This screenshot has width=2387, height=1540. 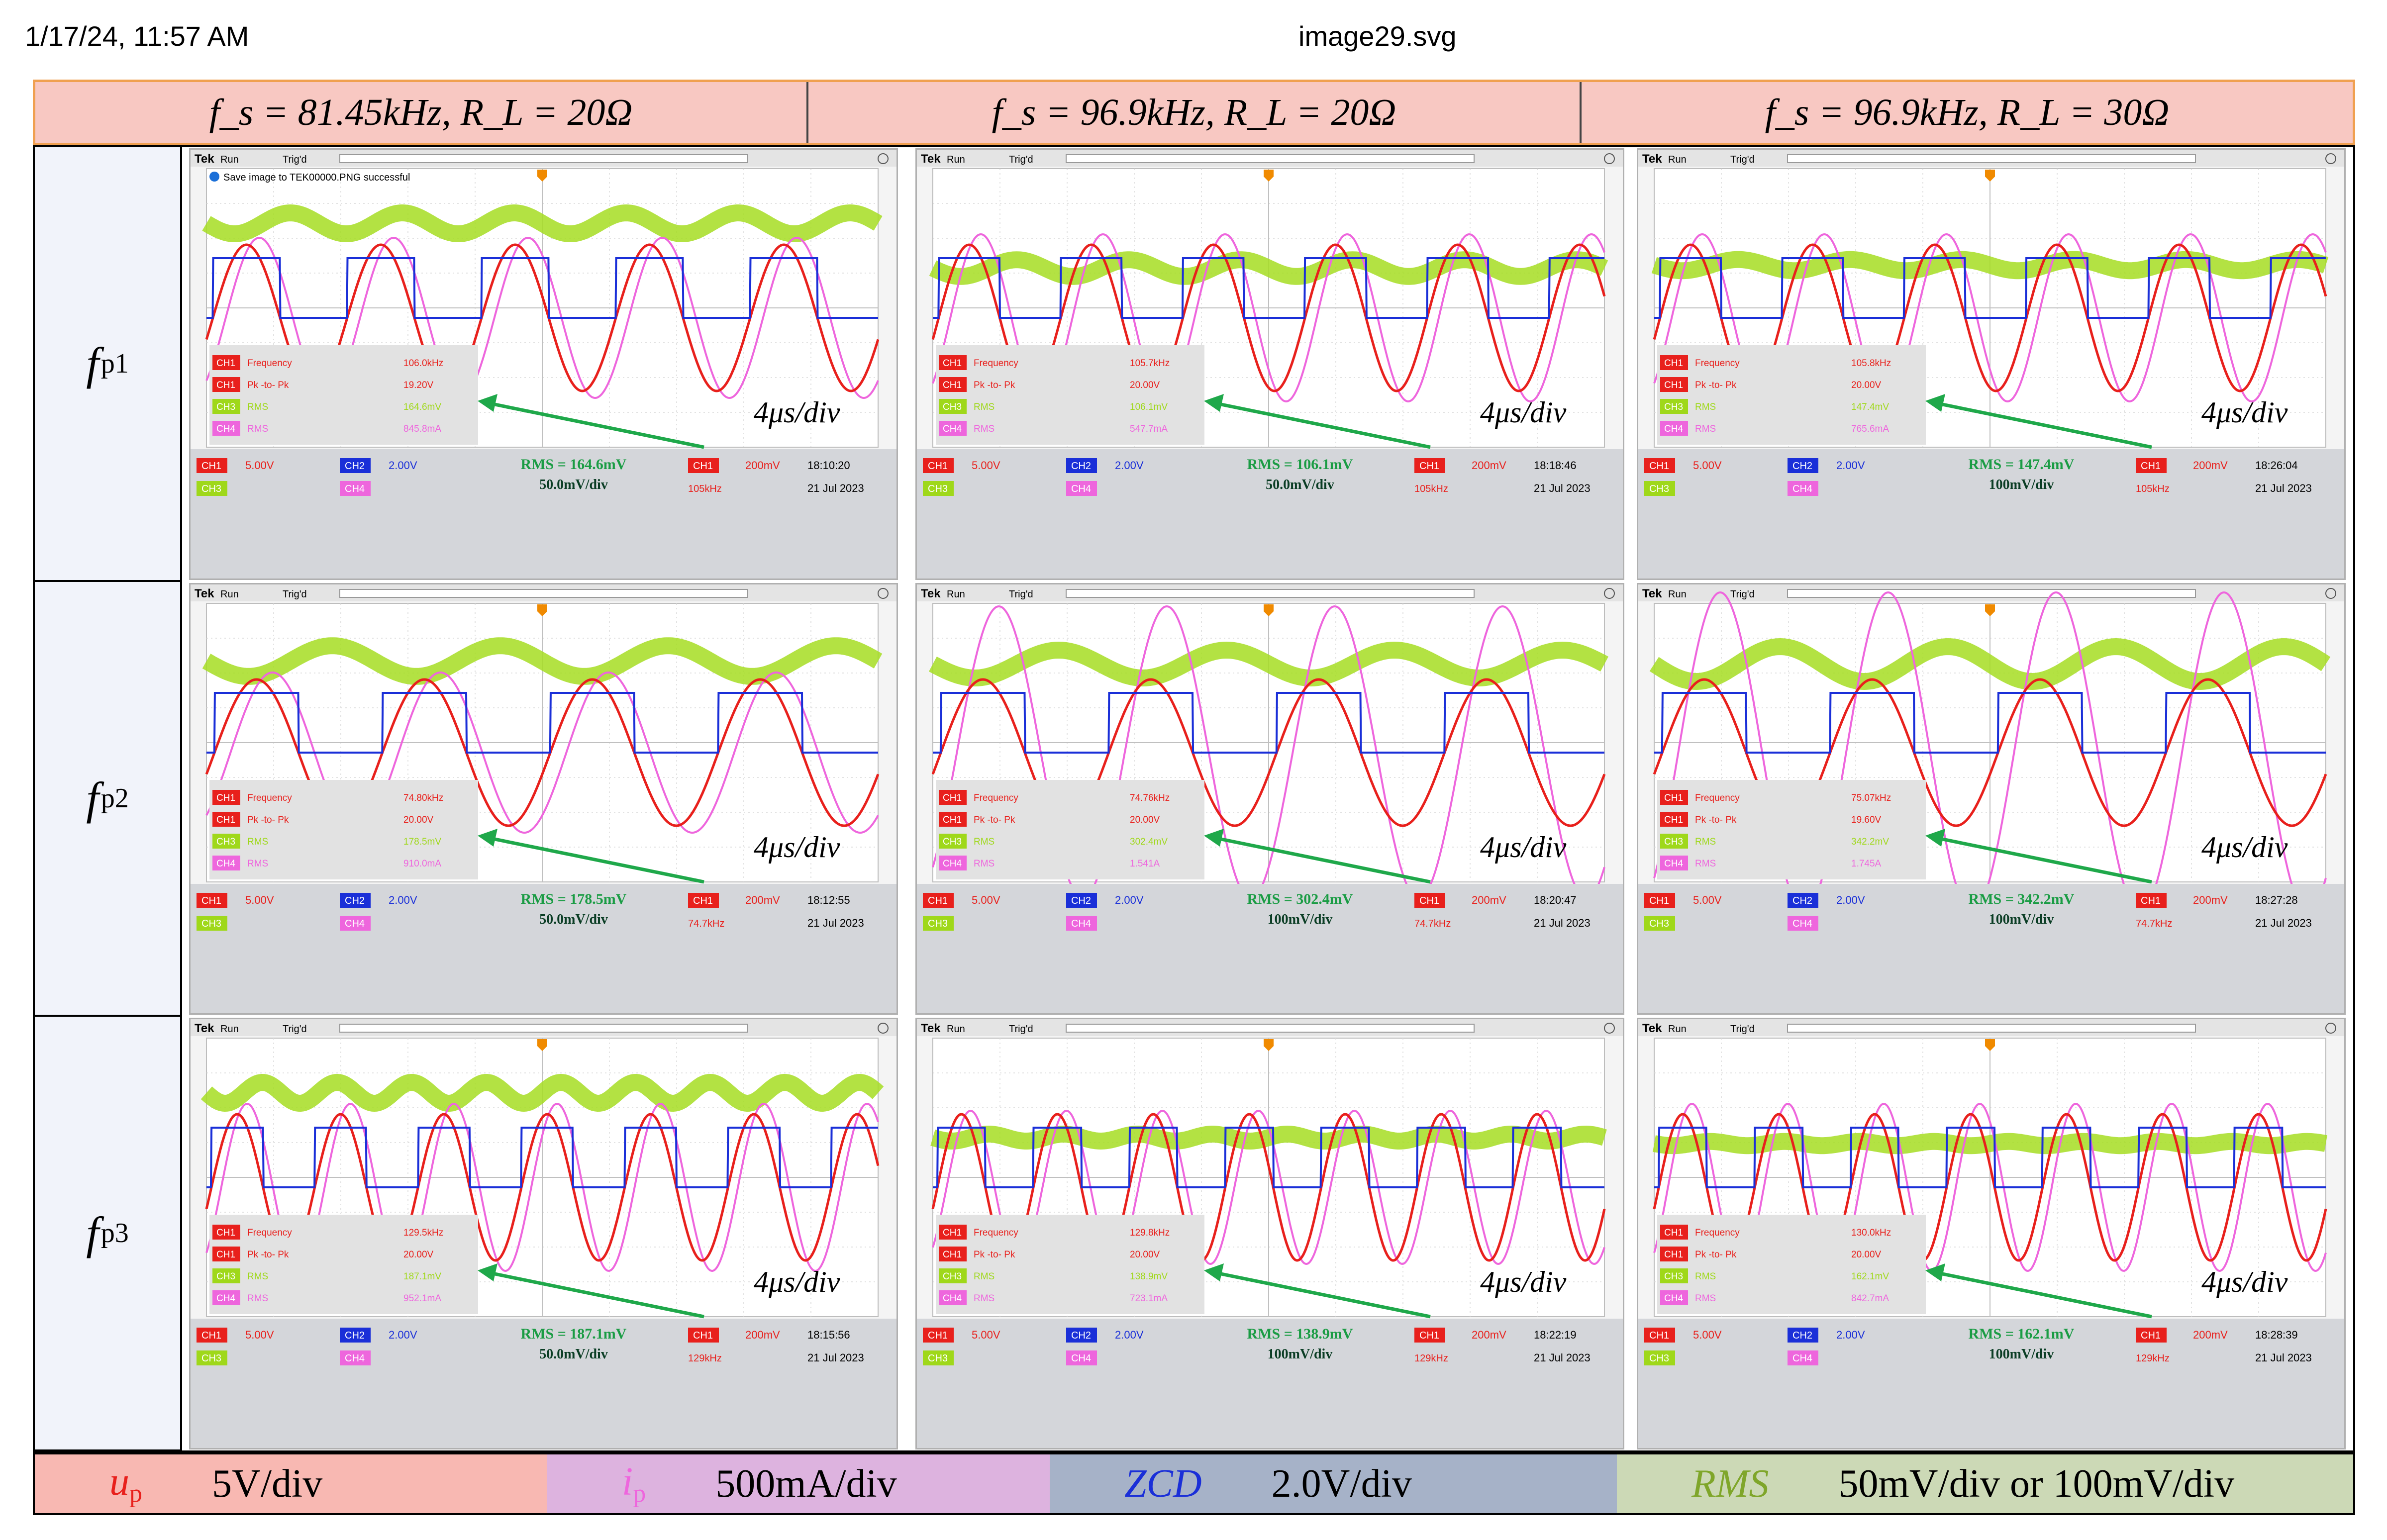 What do you see at coordinates (1270, 513) in the screenshot?
I see `scope-bottom-bar` at bounding box center [1270, 513].